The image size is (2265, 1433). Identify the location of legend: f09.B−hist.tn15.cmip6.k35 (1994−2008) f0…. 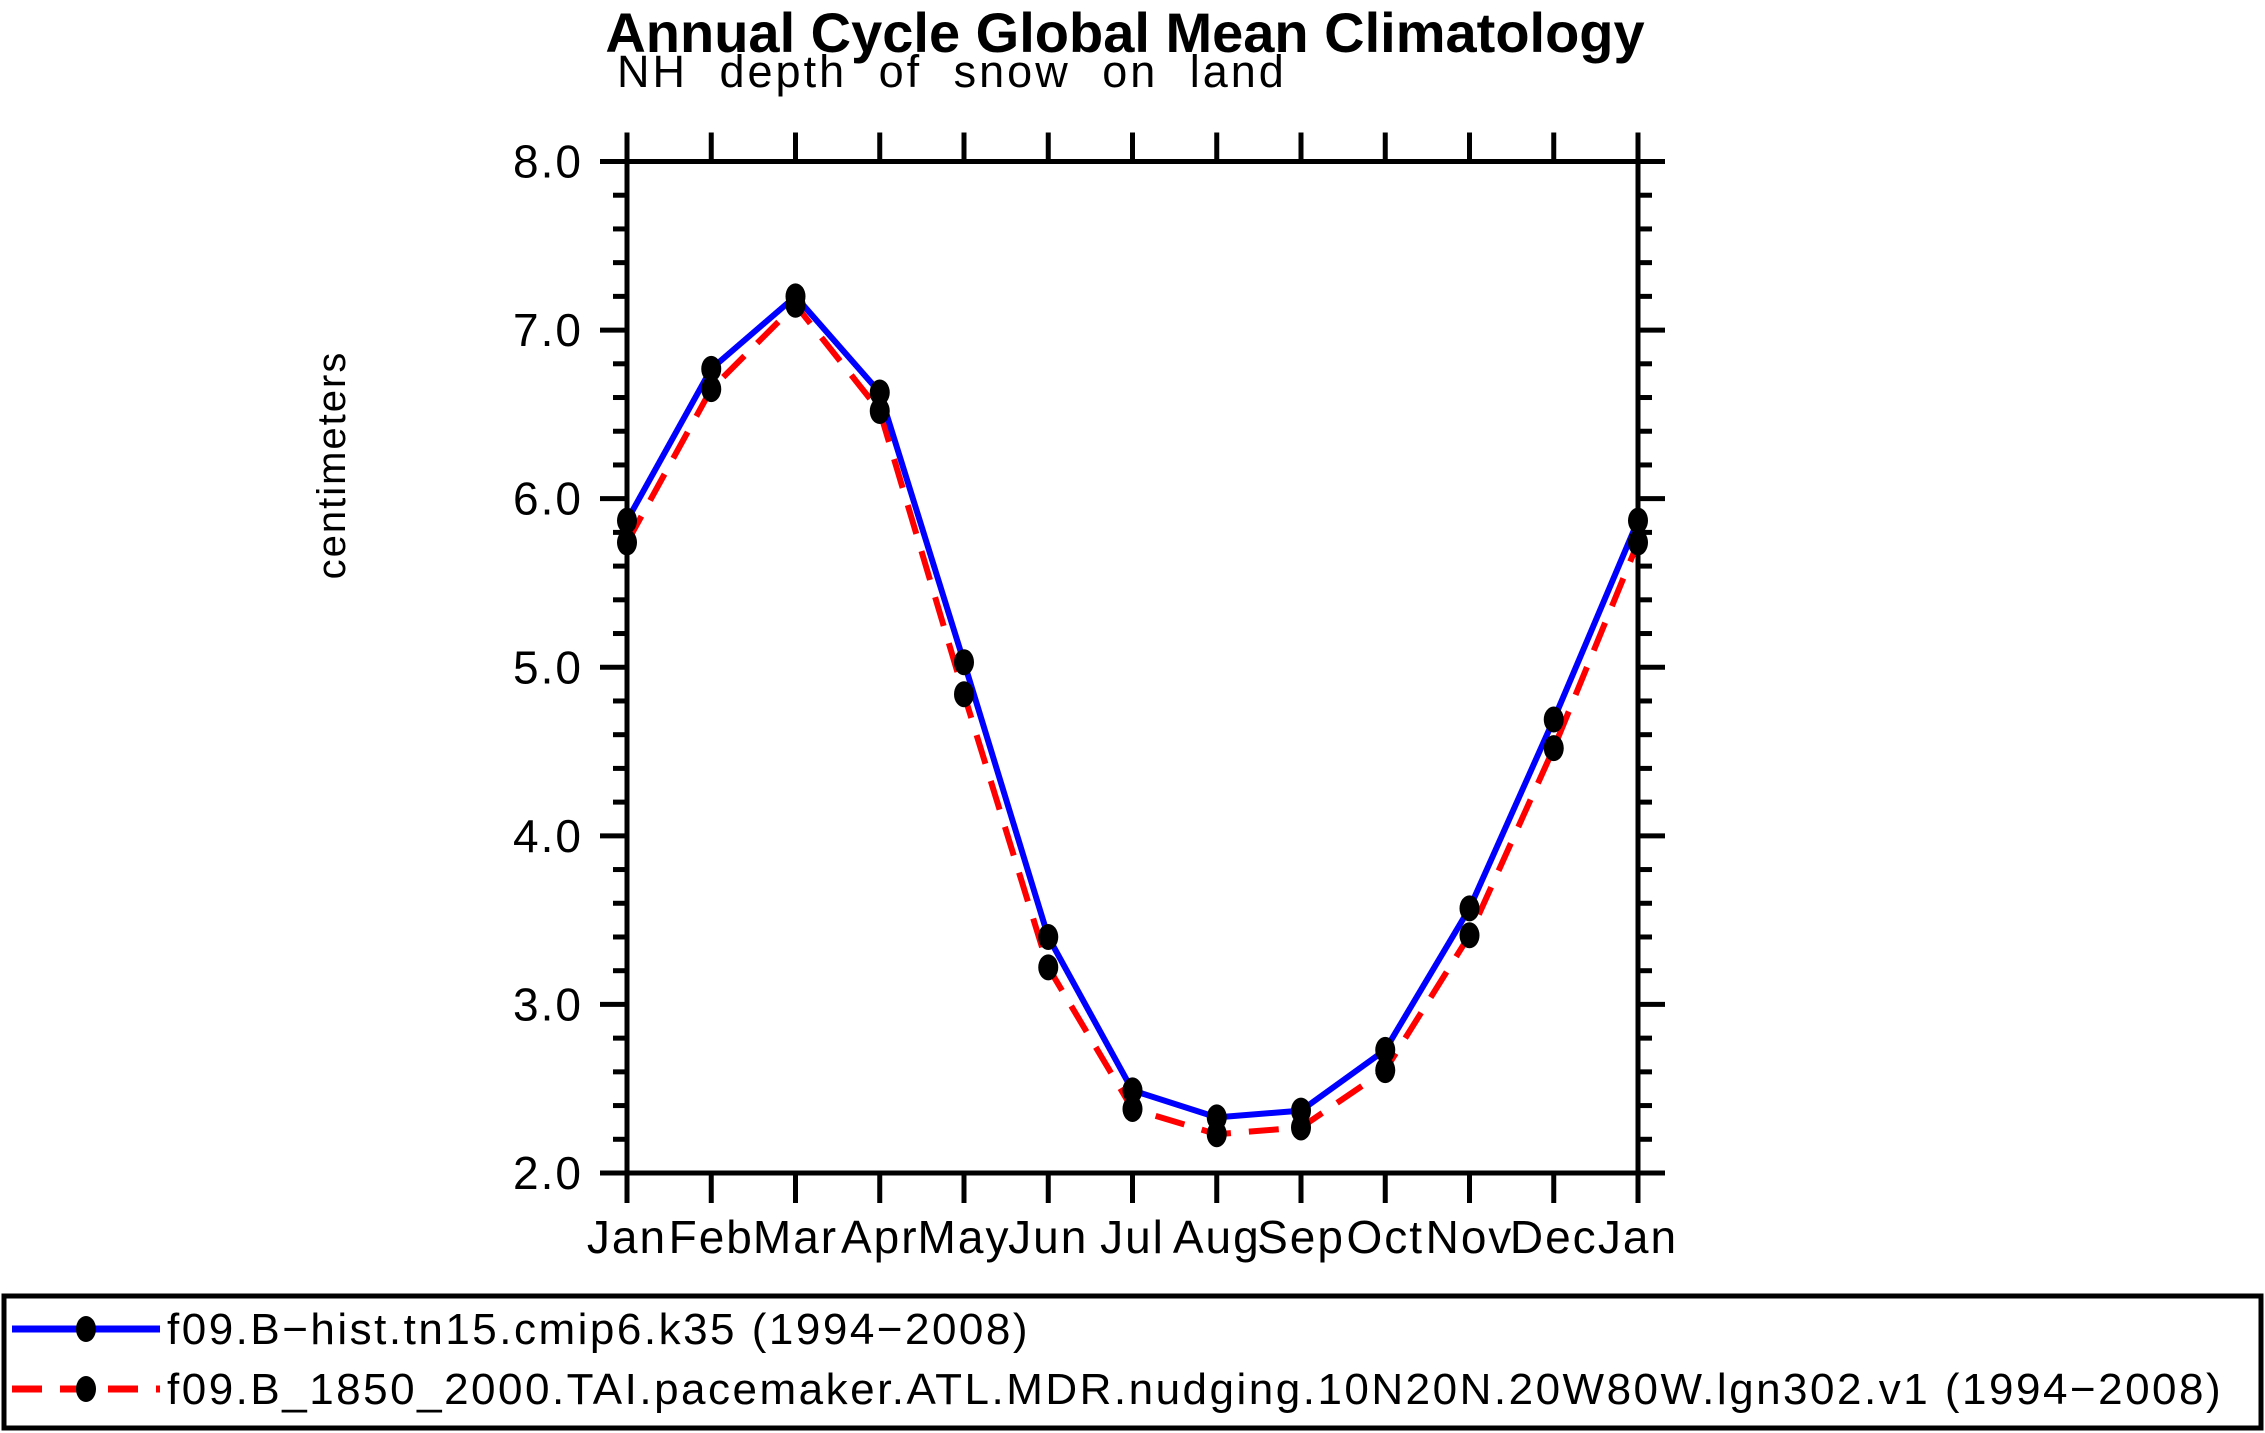
(1132, 1362).